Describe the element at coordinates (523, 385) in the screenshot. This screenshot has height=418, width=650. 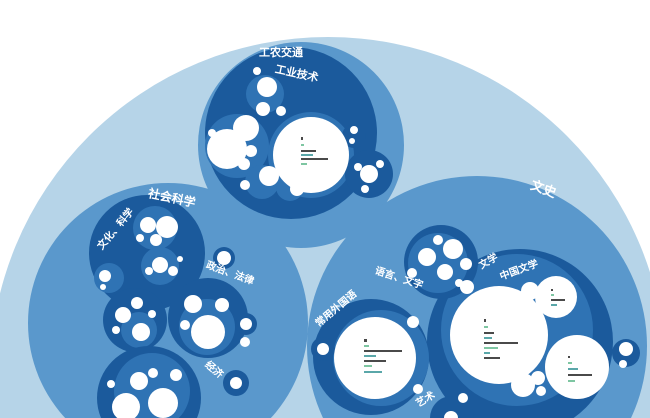
I see `zhongguo-leaf-e` at that location.